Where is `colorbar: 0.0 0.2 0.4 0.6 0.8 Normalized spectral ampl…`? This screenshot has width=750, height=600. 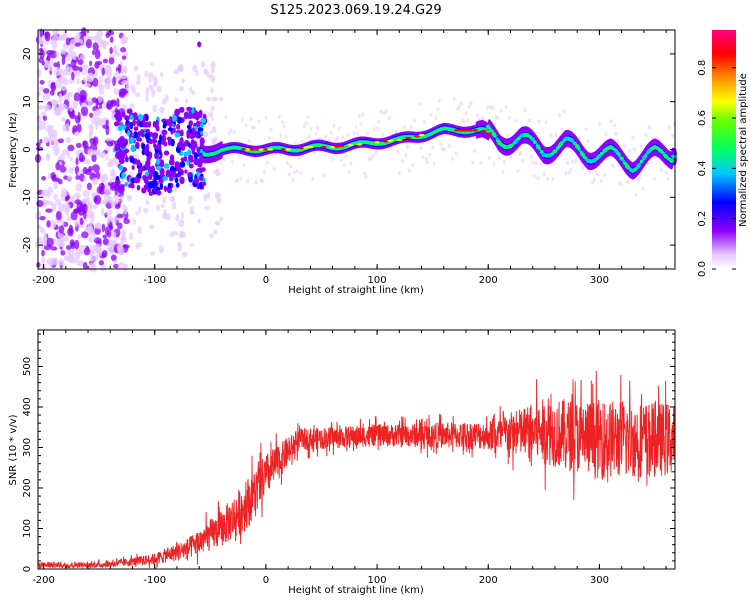 colorbar: 0.0 0.2 0.4 0.6 0.8 Normalized spectral ampl… is located at coordinates (723, 153).